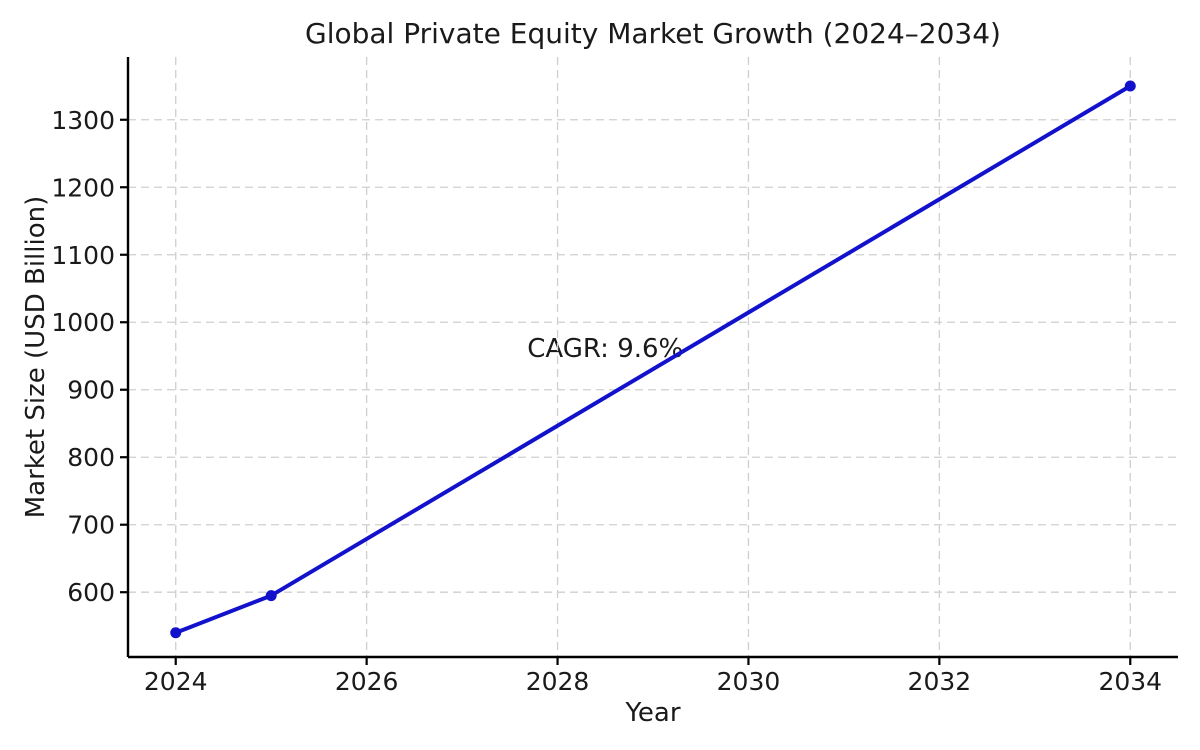 This screenshot has height=750, width=1200. I want to click on x-tick-label: 2026, so click(367, 681).